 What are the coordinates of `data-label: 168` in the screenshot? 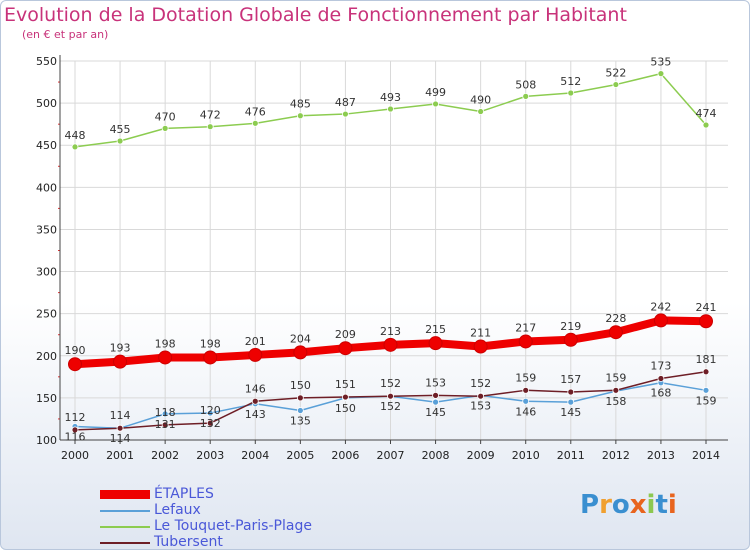 It's located at (660, 393).